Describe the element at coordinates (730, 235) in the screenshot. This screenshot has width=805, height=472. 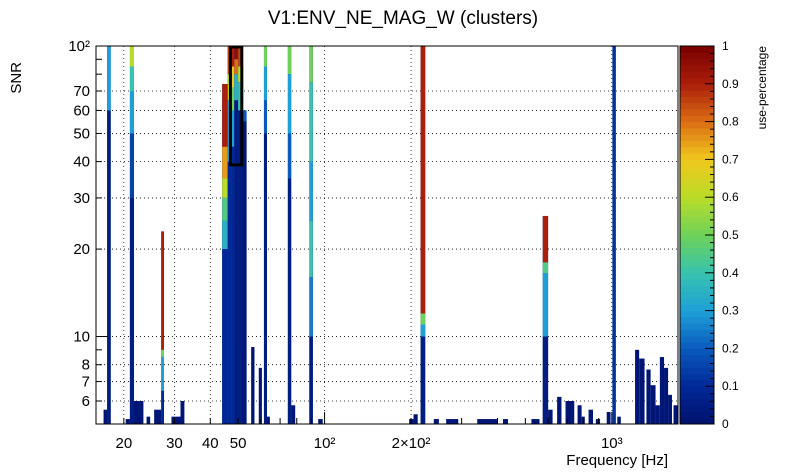
I see `colorbar-tick-label: 0.5` at that location.